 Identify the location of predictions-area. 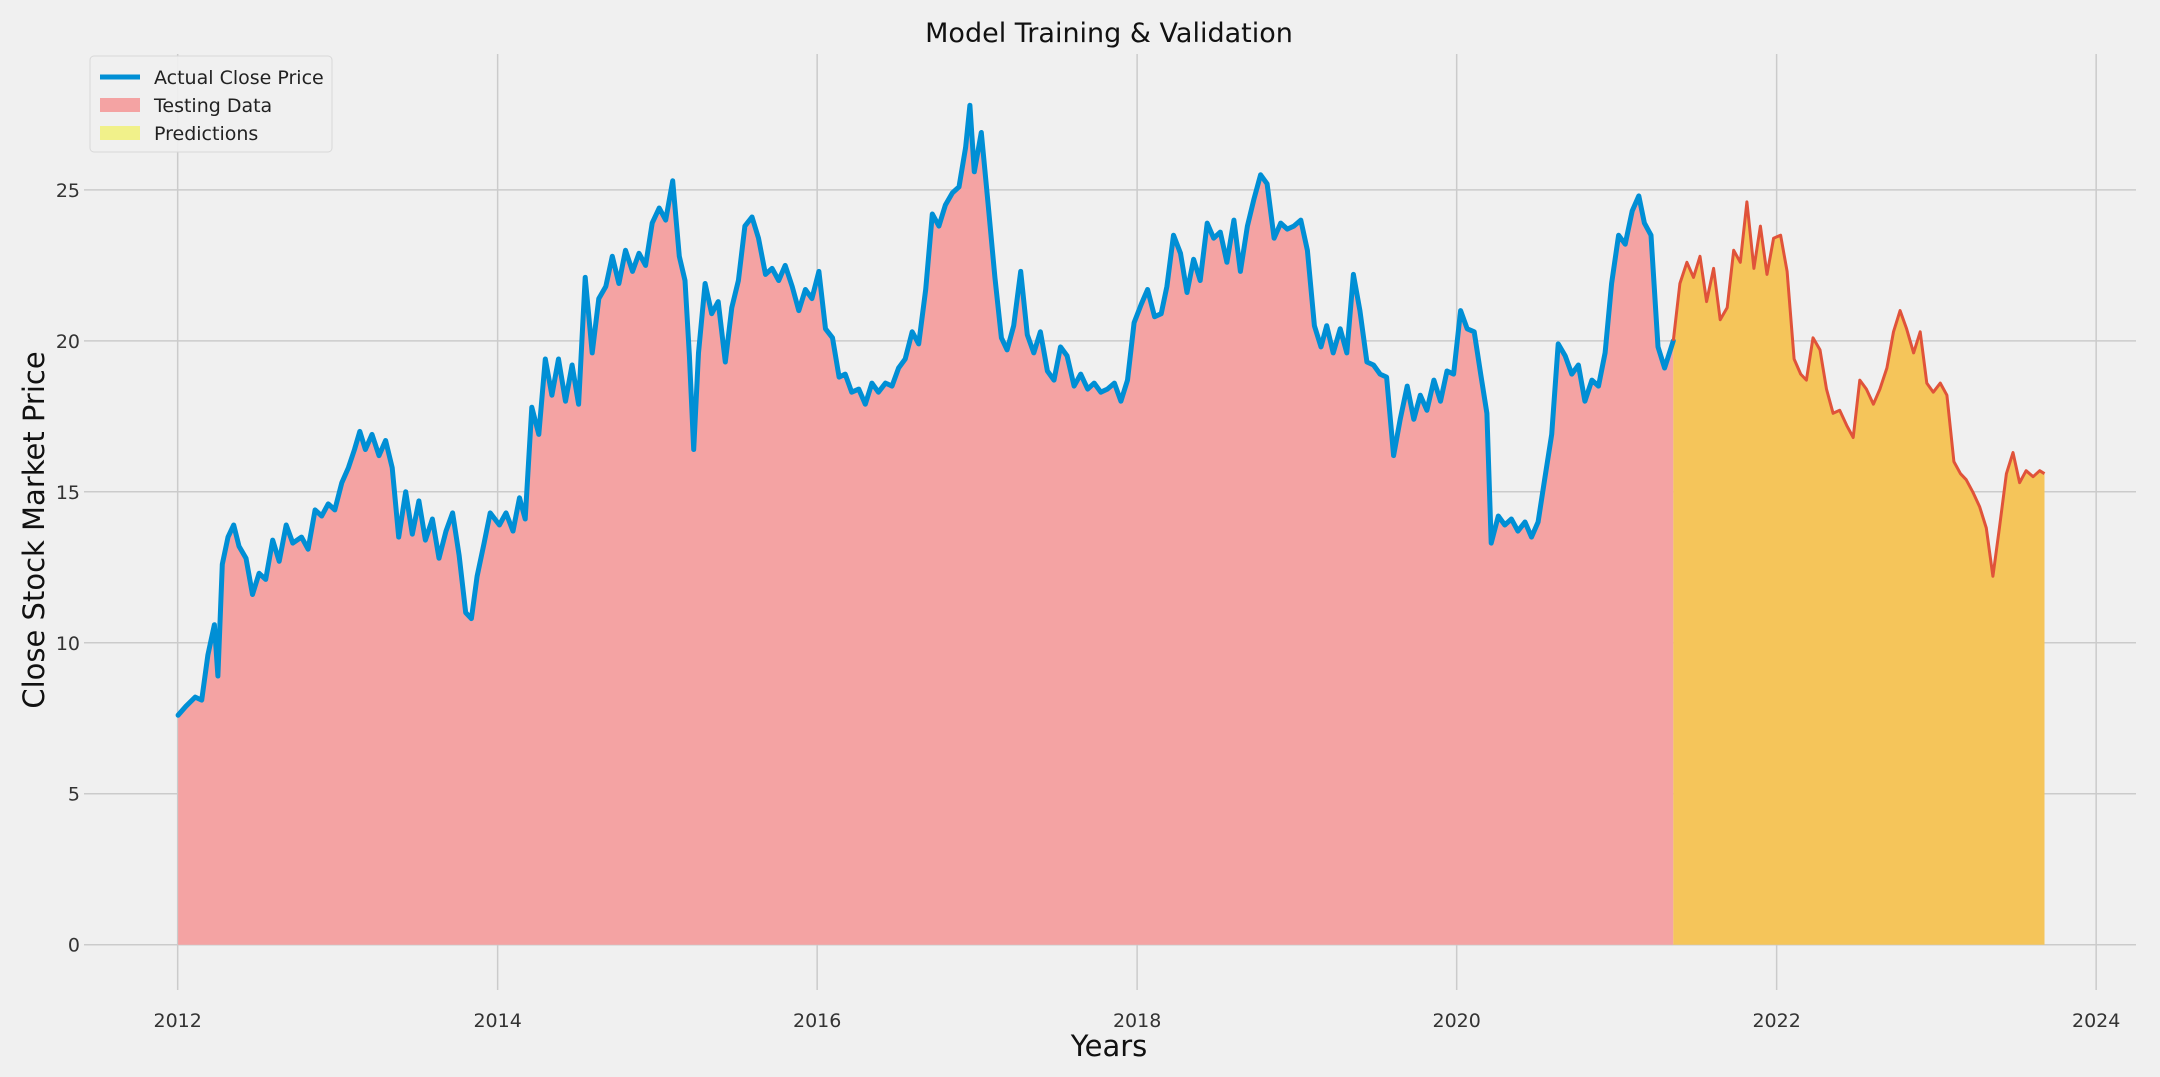
(1859, 573).